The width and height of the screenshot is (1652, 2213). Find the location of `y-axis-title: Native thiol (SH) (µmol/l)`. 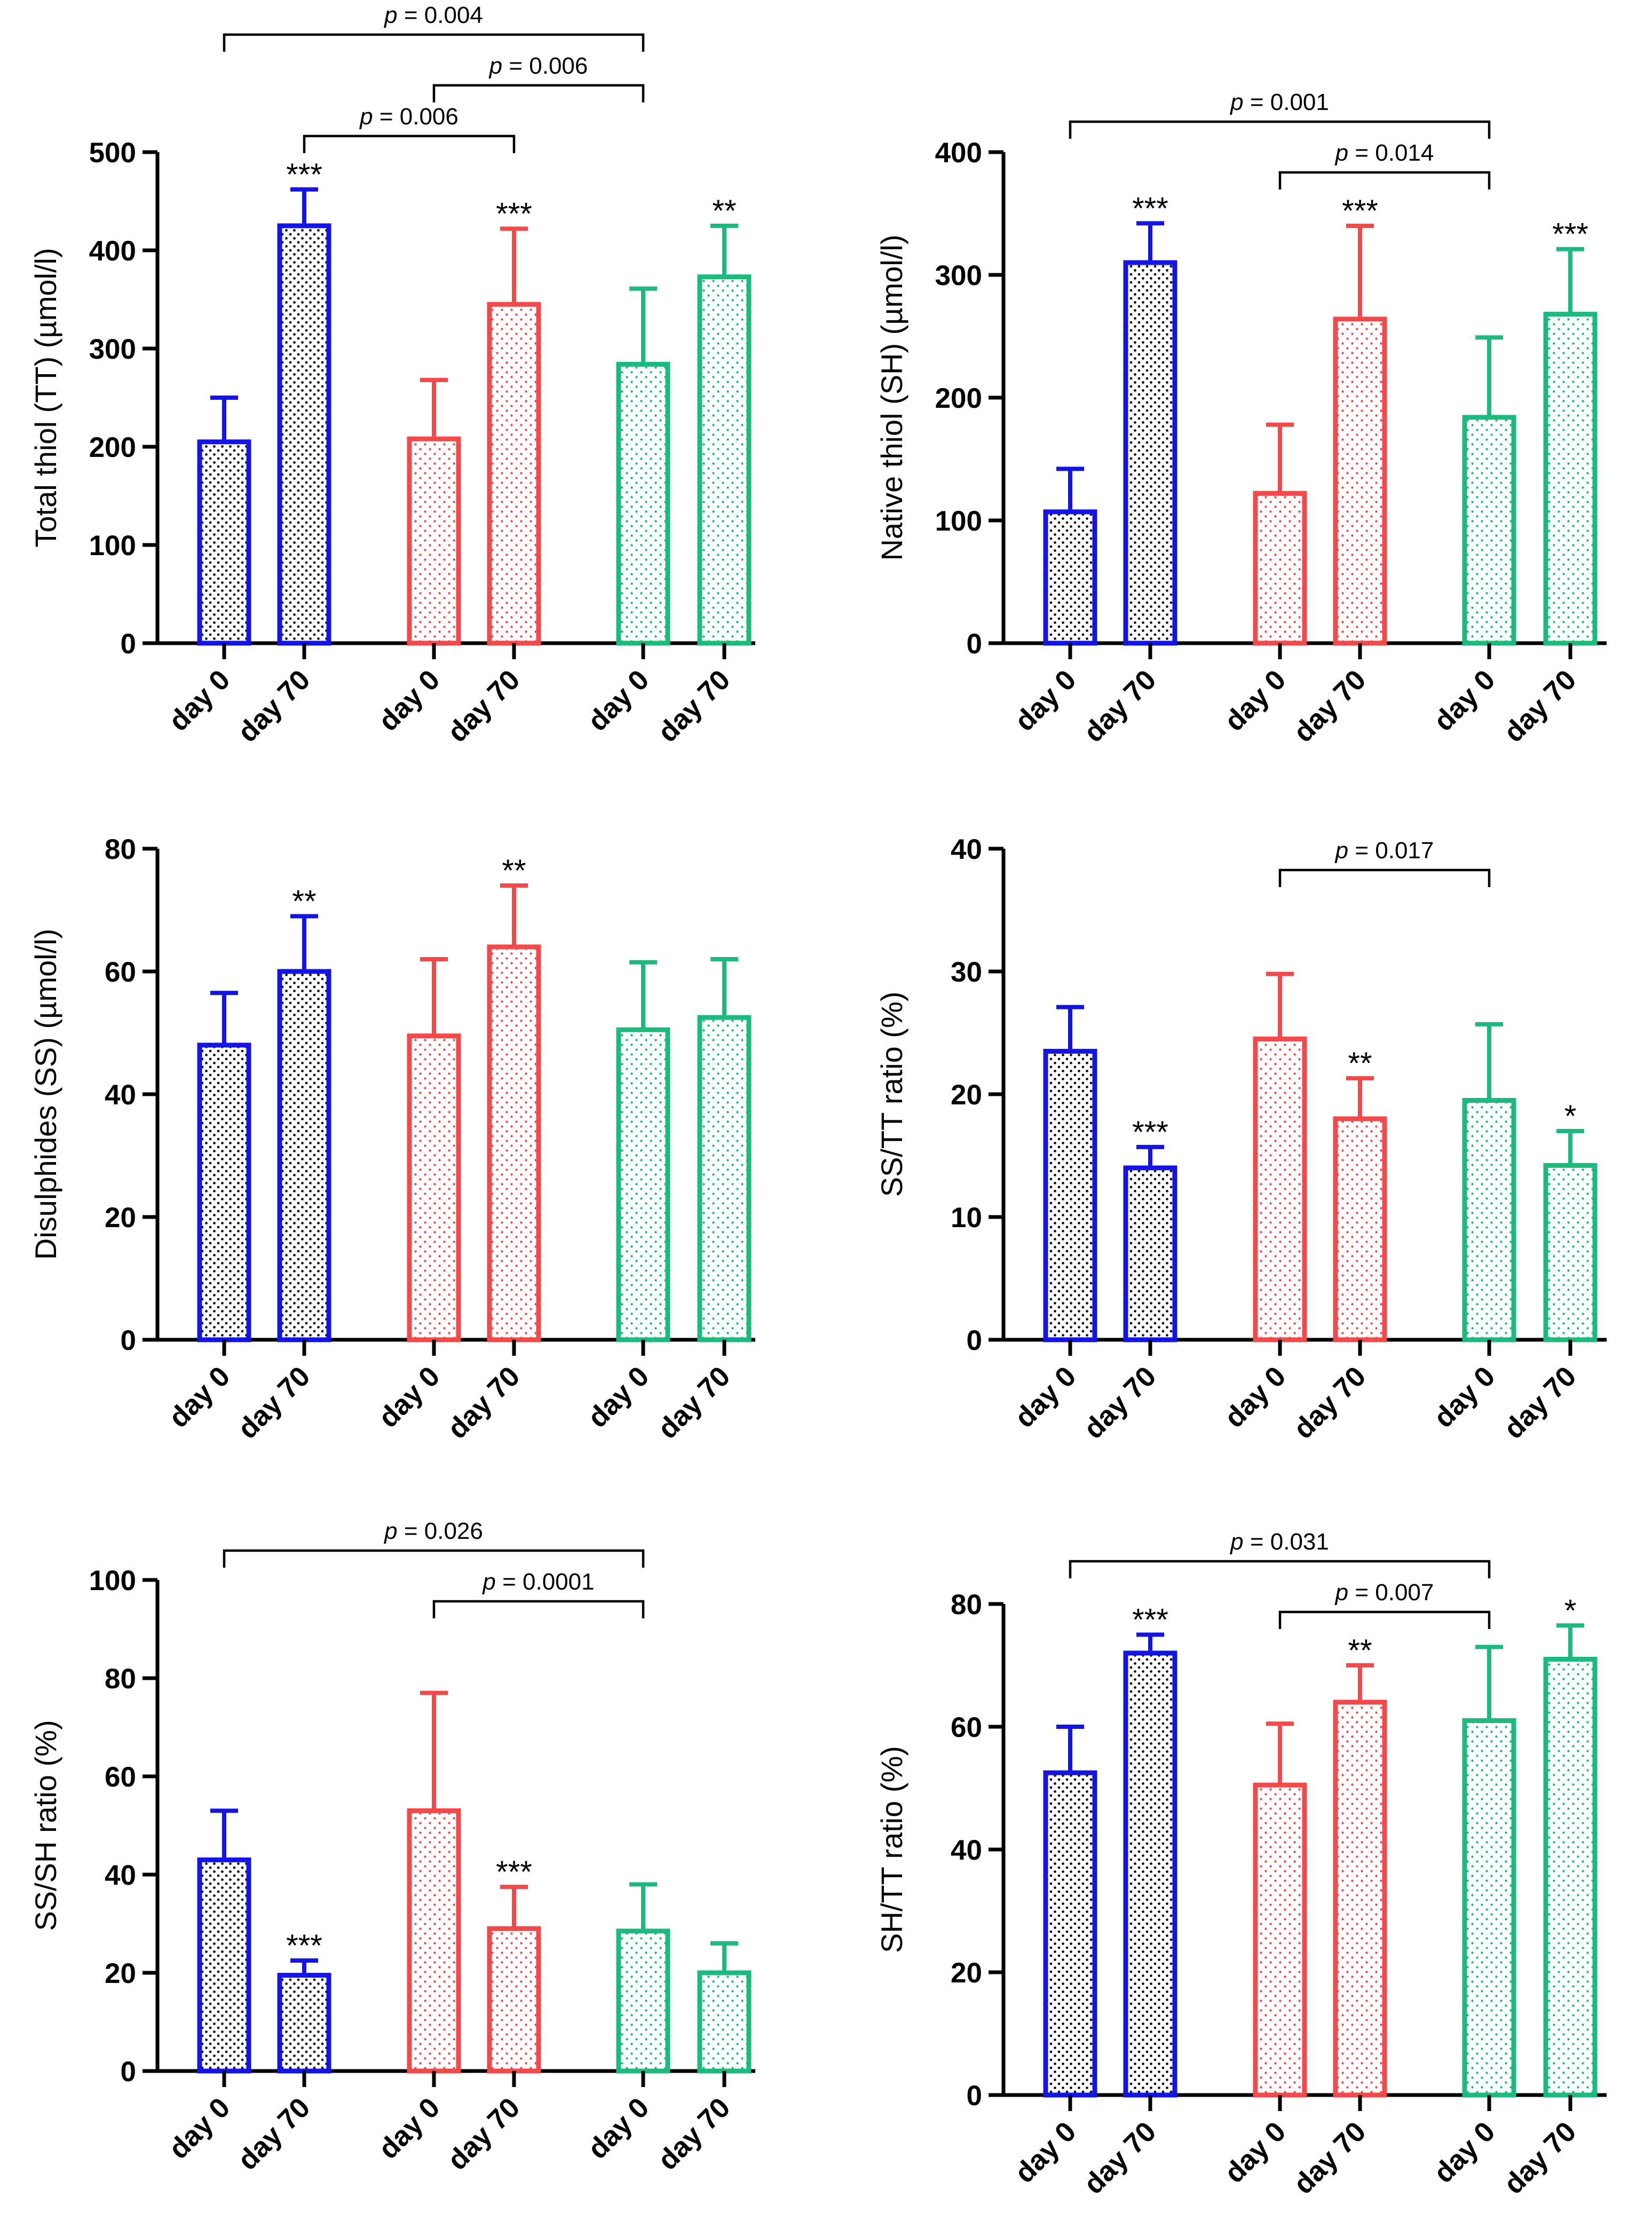

y-axis-title: Native thiol (SH) (µmol/l) is located at coordinates (892, 397).